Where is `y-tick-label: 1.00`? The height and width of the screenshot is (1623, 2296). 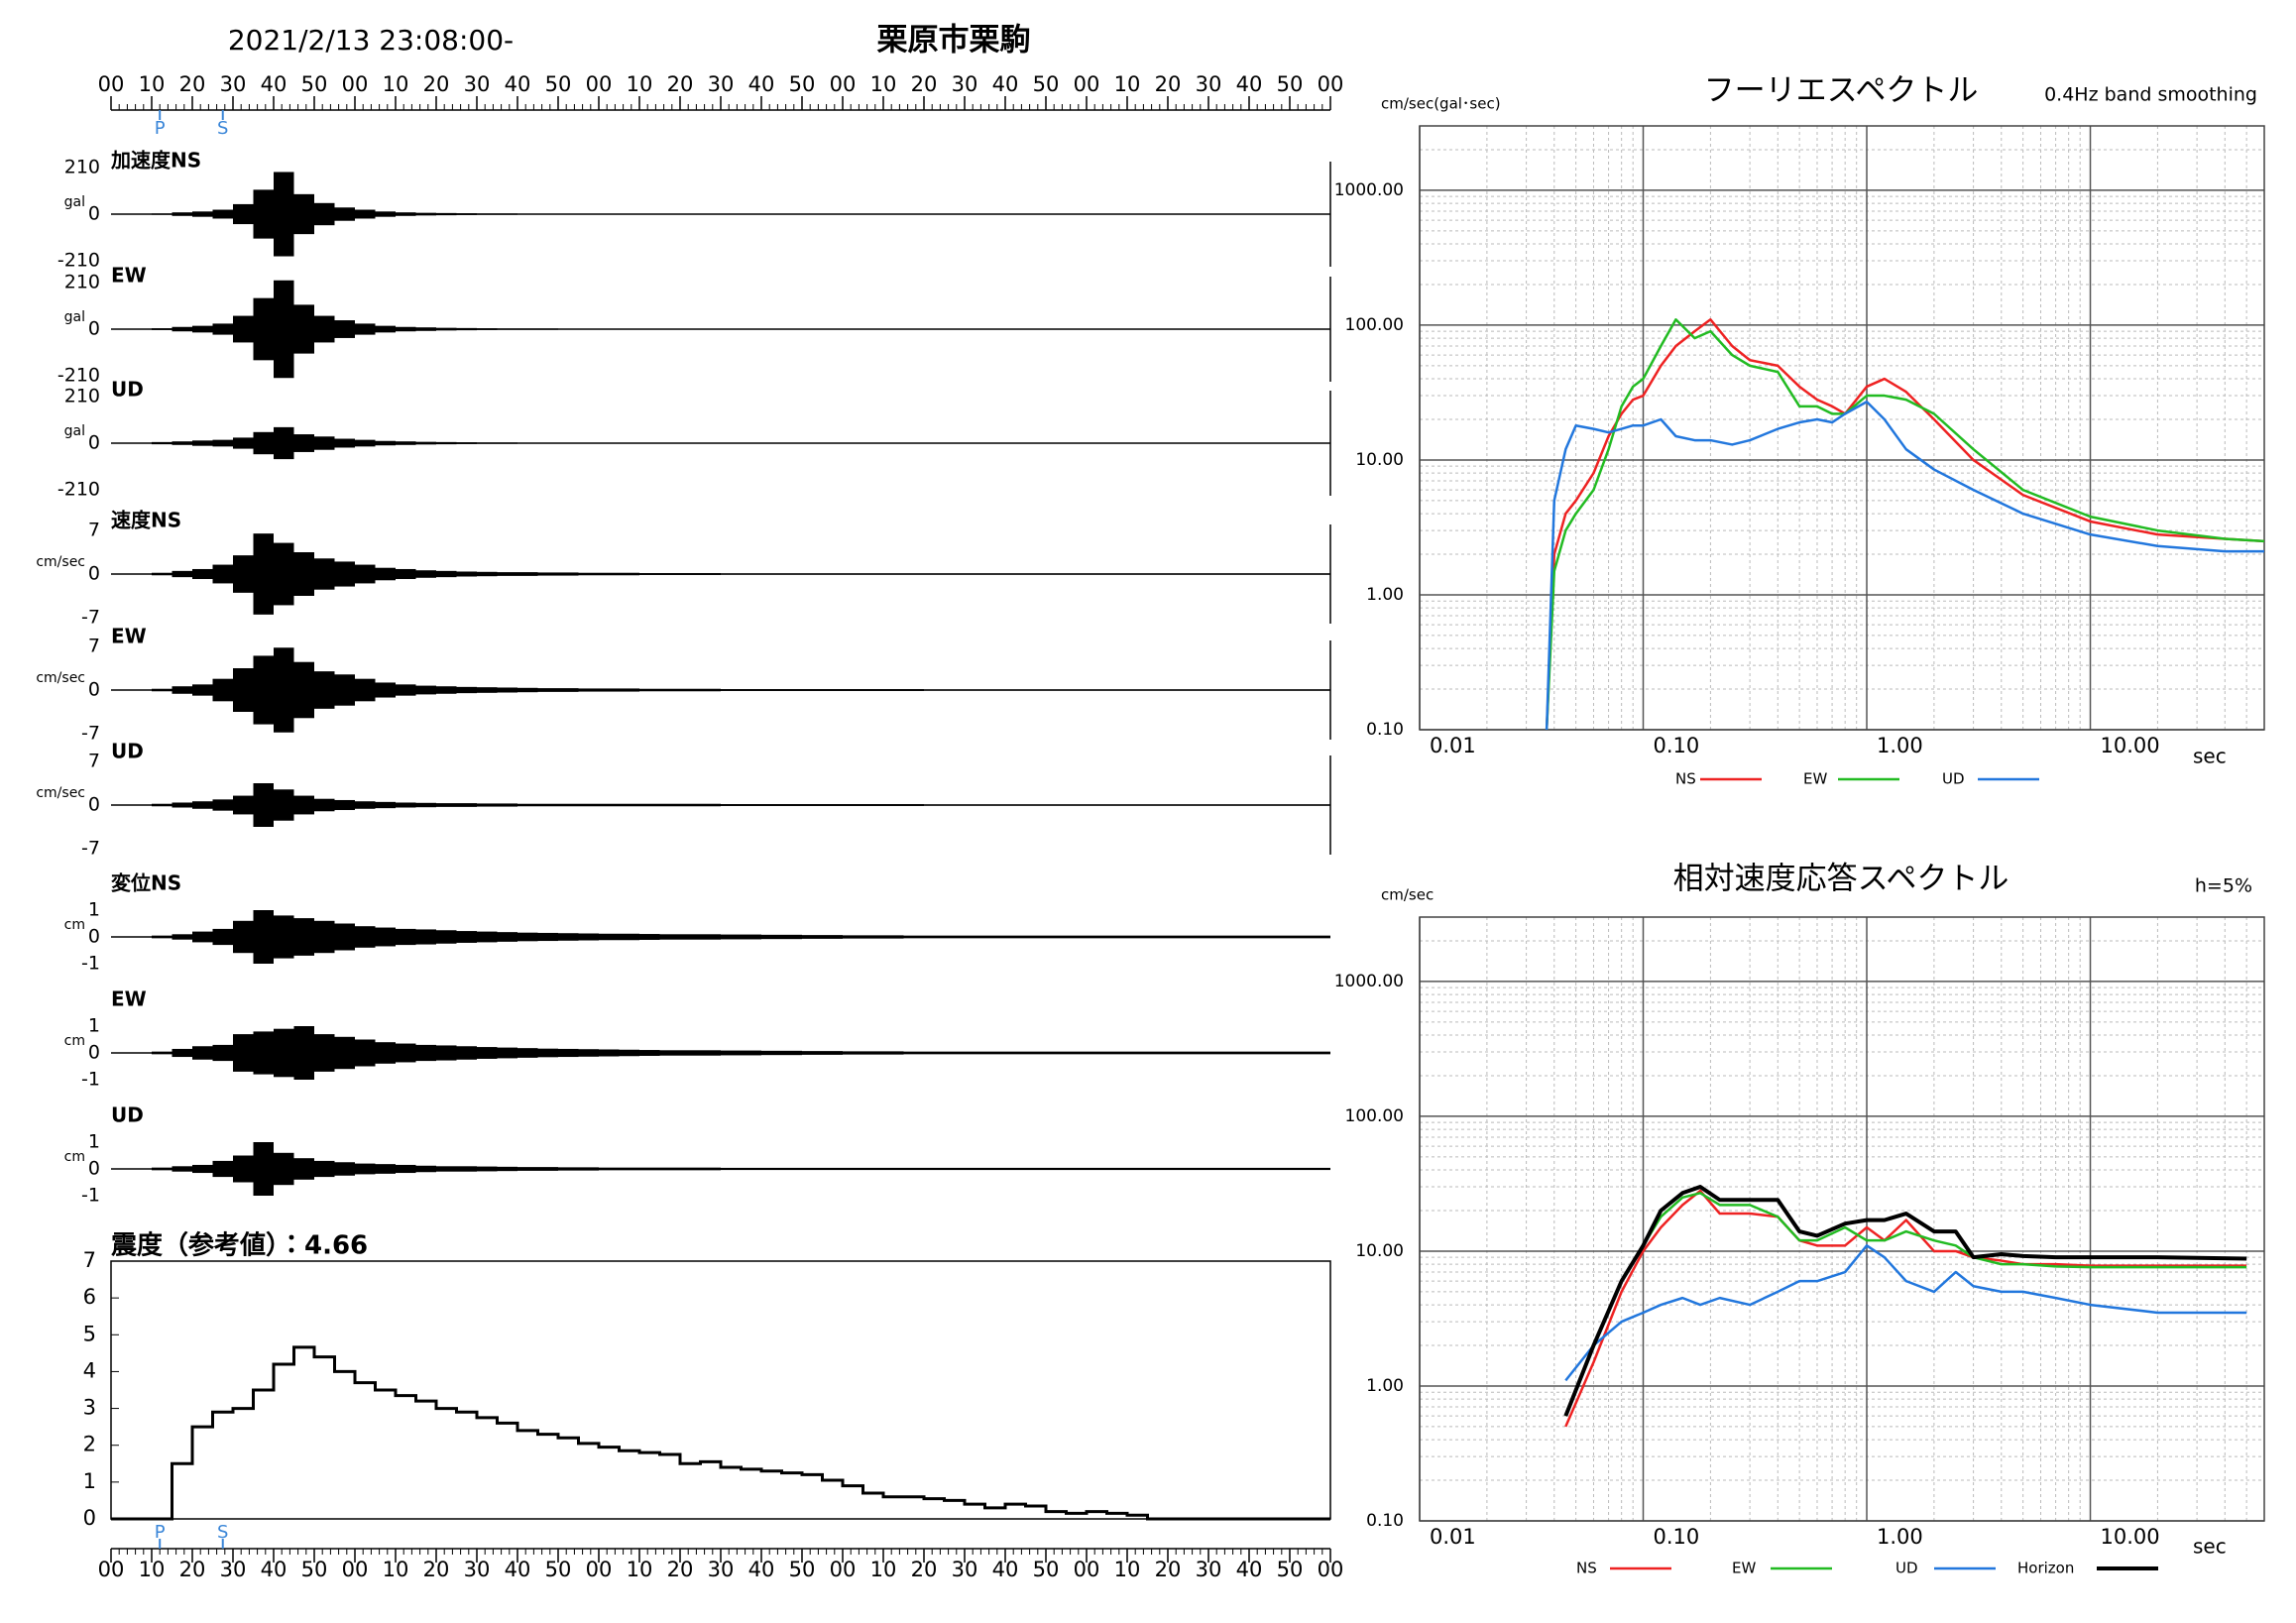 y-tick-label: 1.00 is located at coordinates (1385, 595).